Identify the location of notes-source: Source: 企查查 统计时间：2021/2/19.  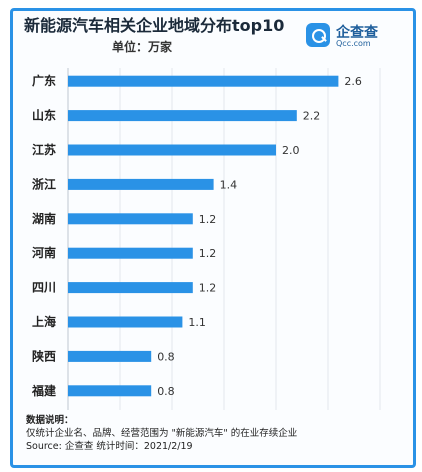
(109, 446).